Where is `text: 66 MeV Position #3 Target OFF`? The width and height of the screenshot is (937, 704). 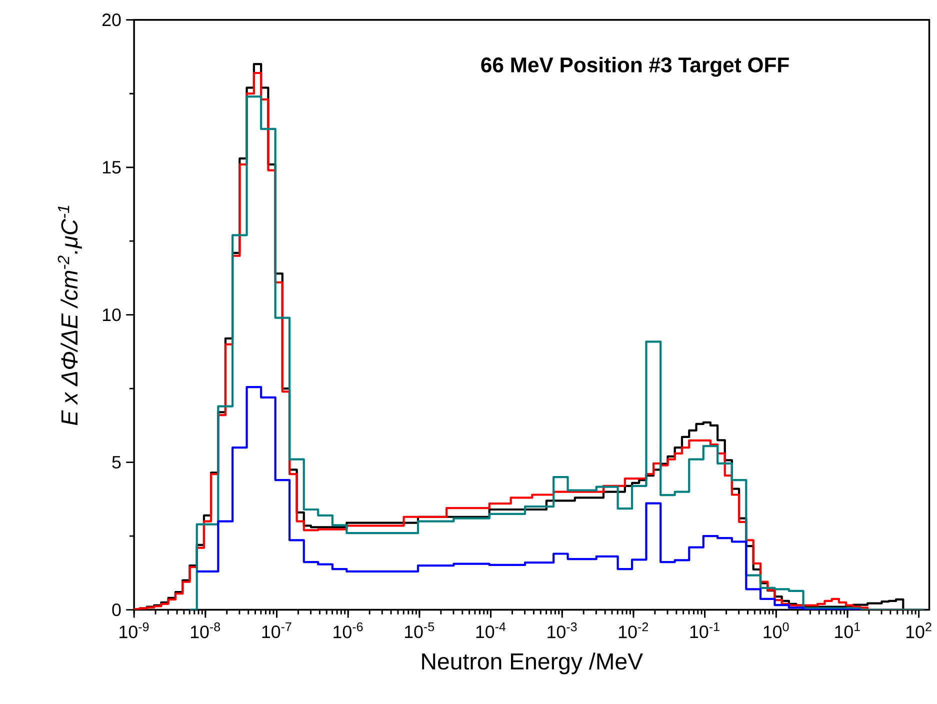
text: 66 MeV Position #3 Target OFF is located at coordinates (635, 66).